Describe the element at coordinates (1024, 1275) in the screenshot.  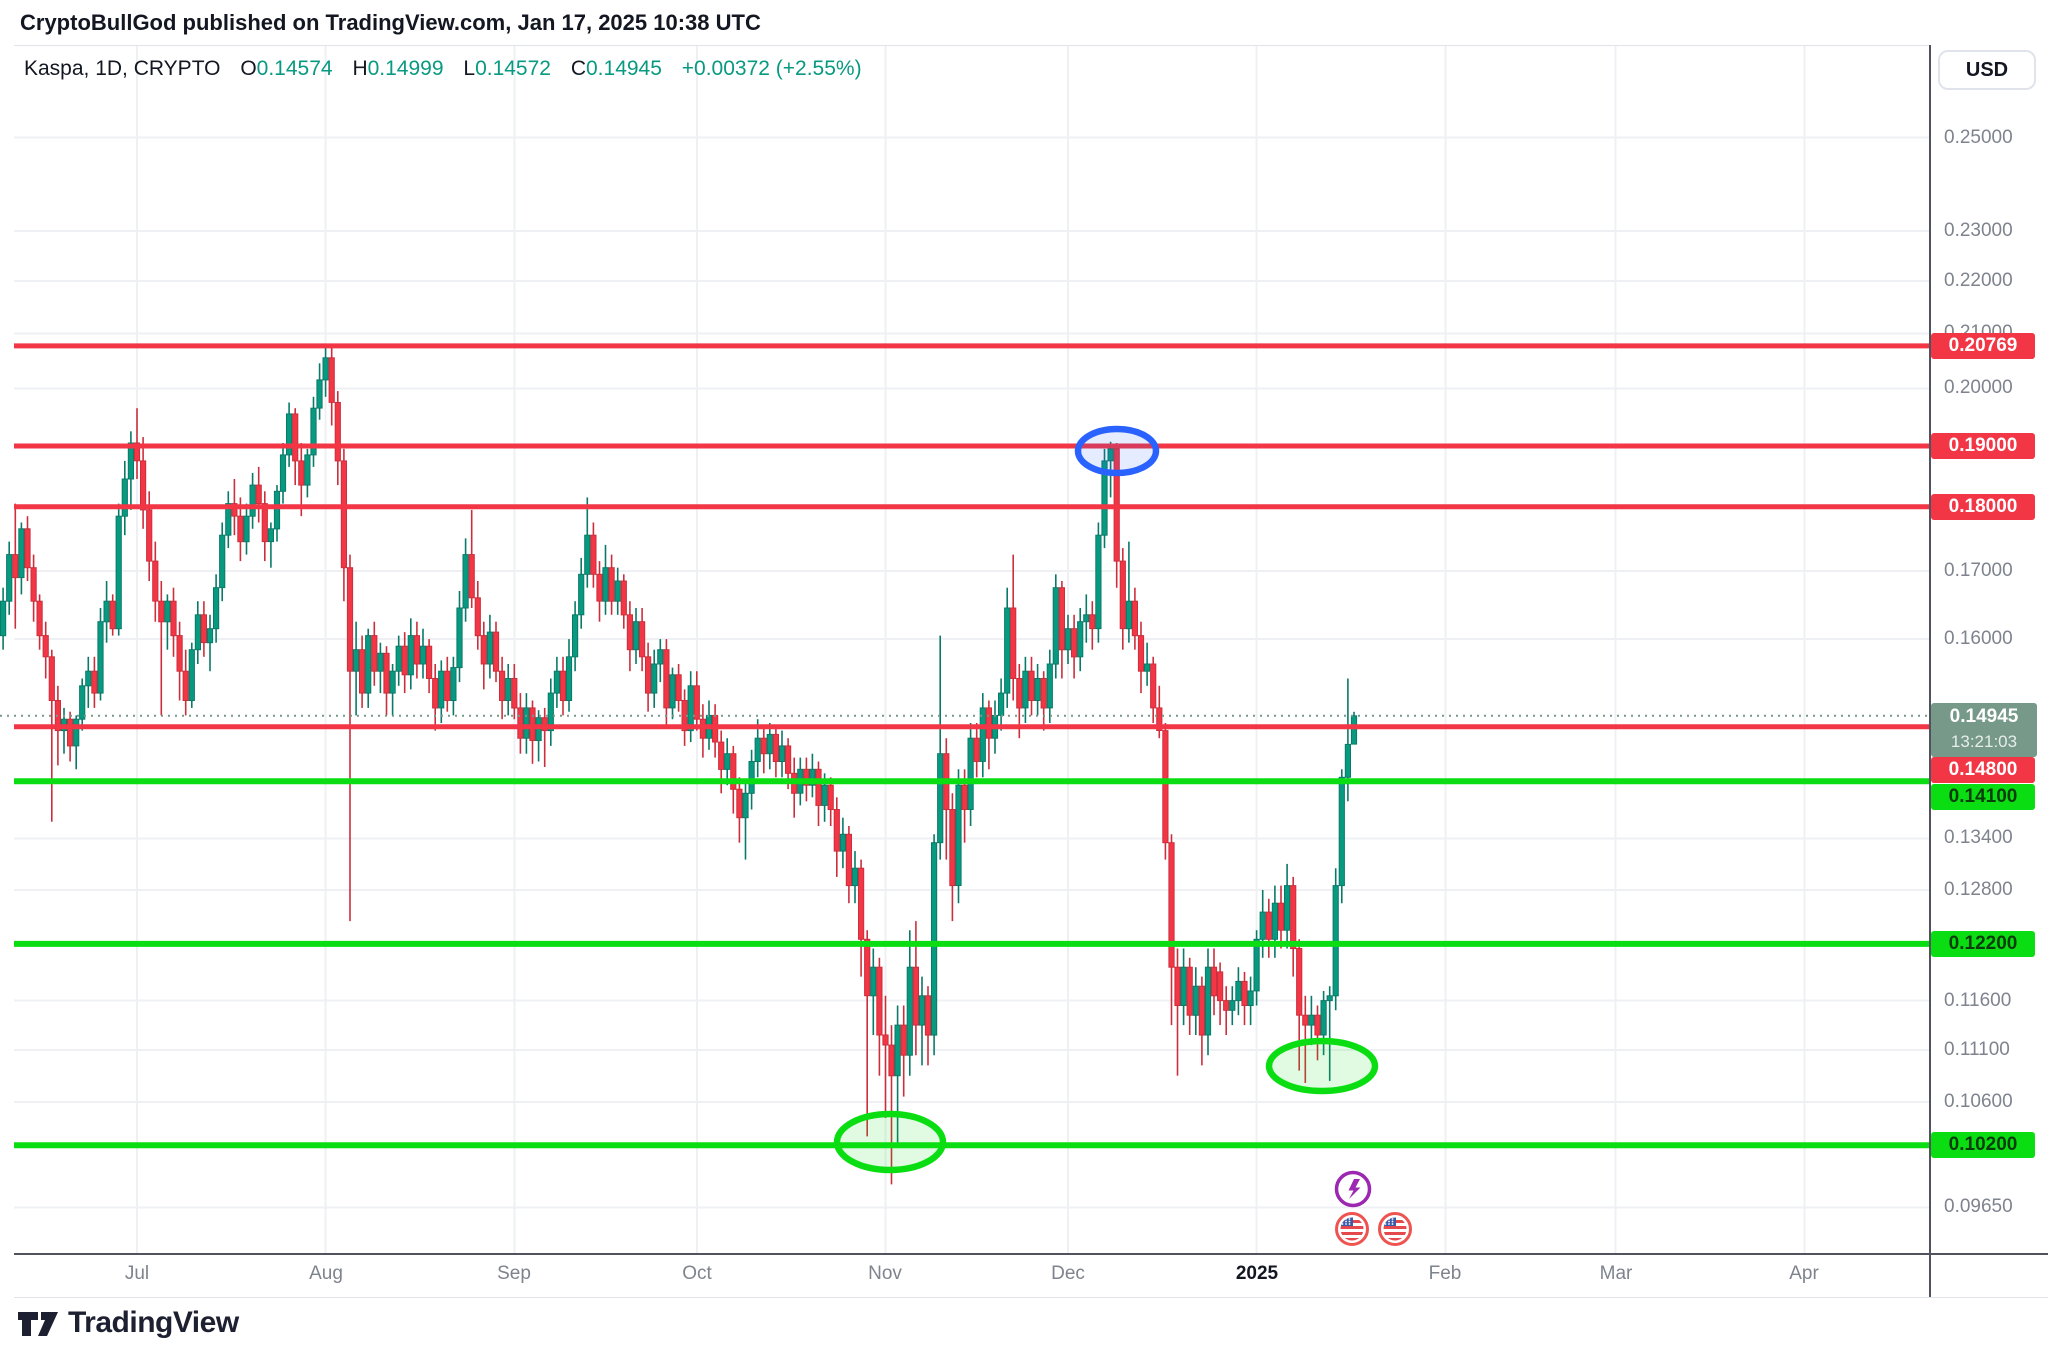
I see `time-axis: Jul Aug Sep Oct Nov Dec 2025 Feb Mar Apr` at that location.